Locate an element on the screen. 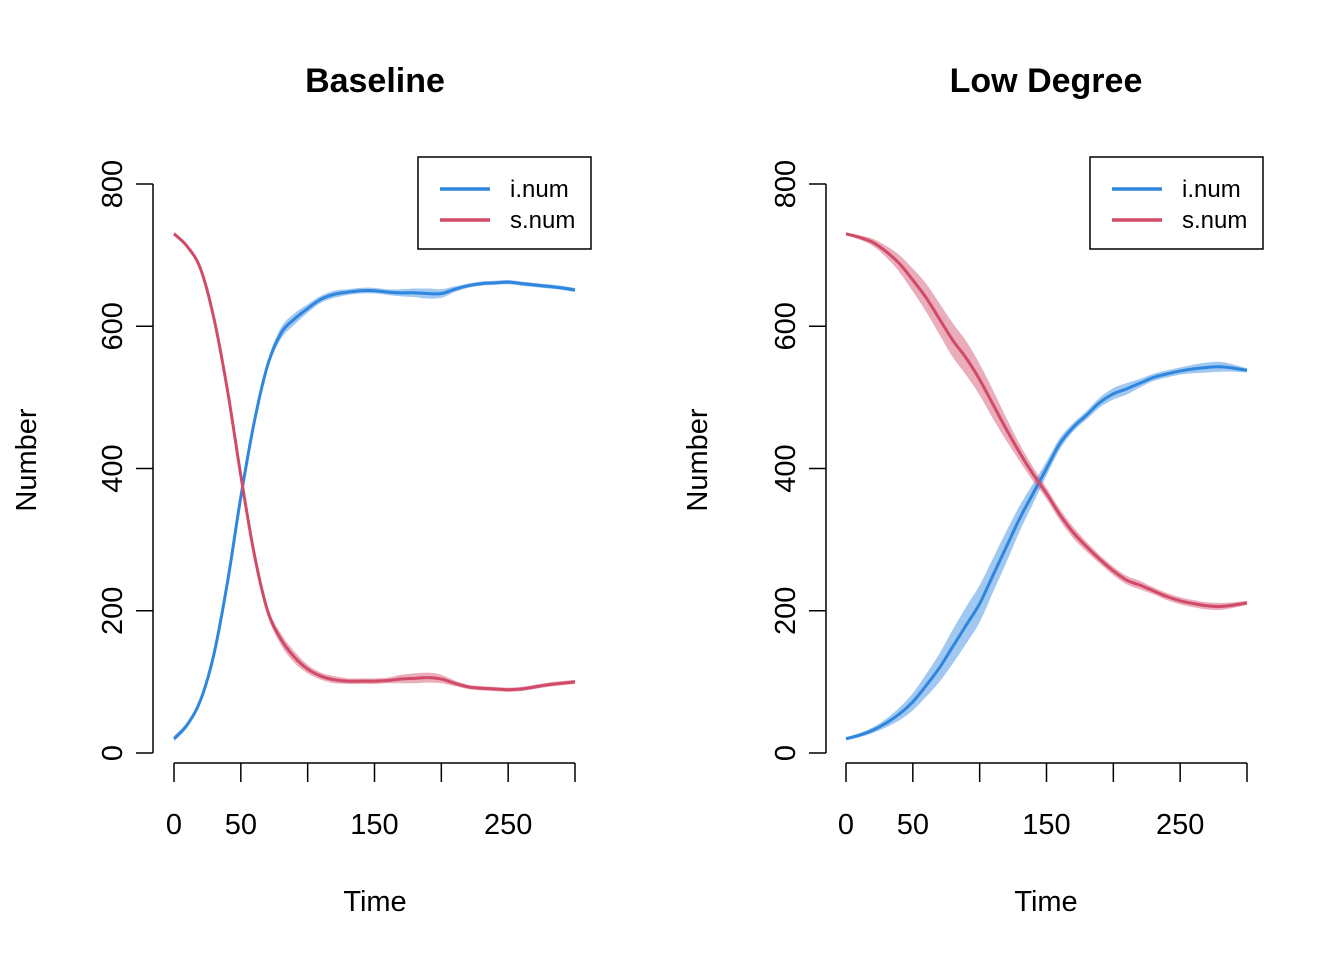 The image size is (1344, 960). chart-title: Baseline is located at coordinates (375, 81).